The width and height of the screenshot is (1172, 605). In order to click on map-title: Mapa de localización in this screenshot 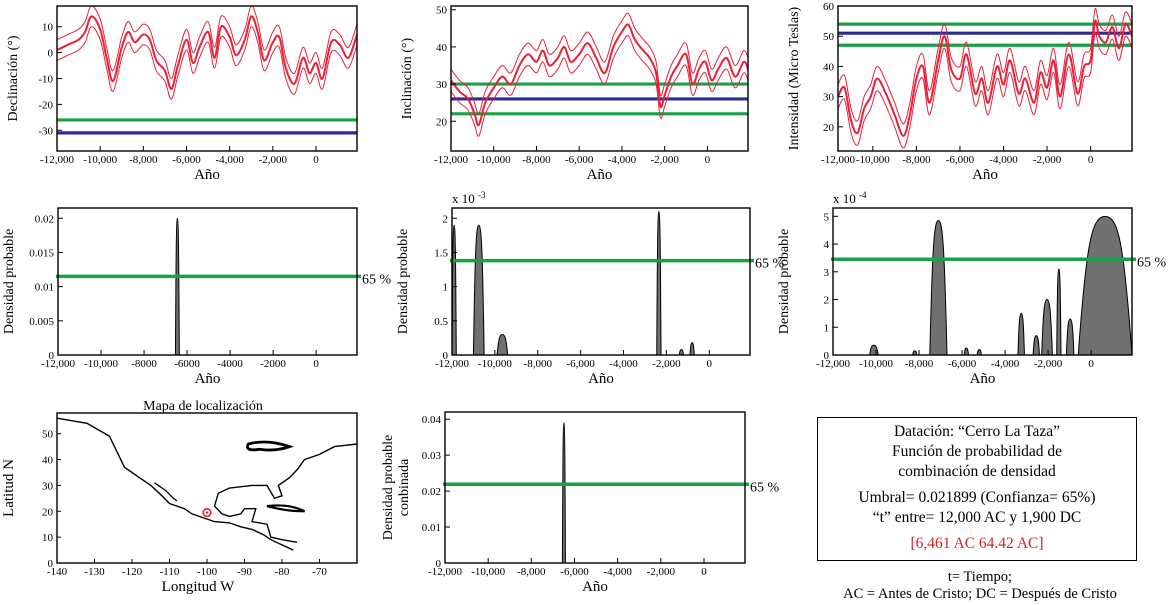, I will do `click(203, 406)`.